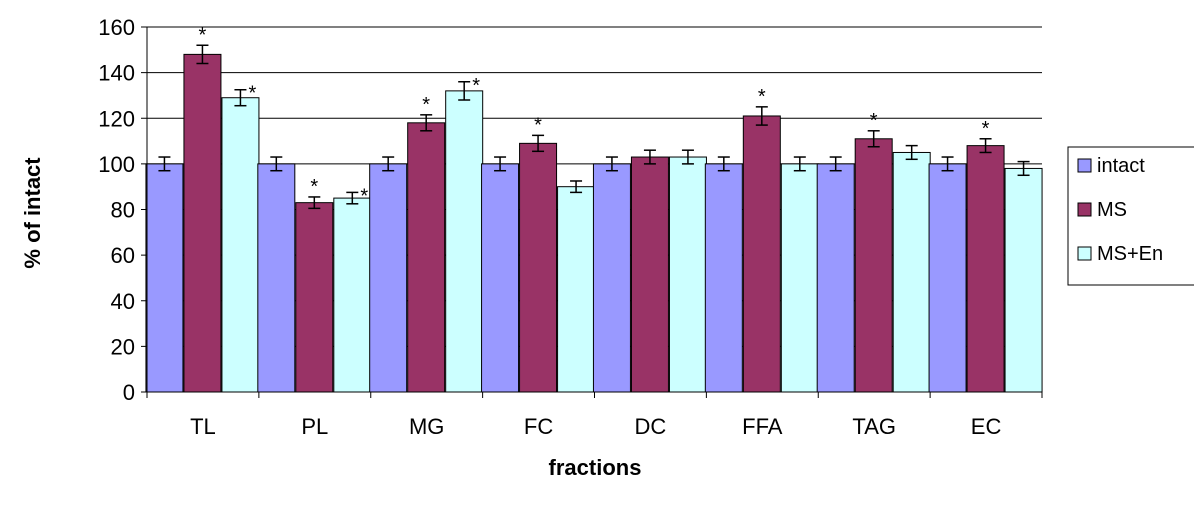  What do you see at coordinates (123, 301) in the screenshot?
I see `y-tick-label: 40` at bounding box center [123, 301].